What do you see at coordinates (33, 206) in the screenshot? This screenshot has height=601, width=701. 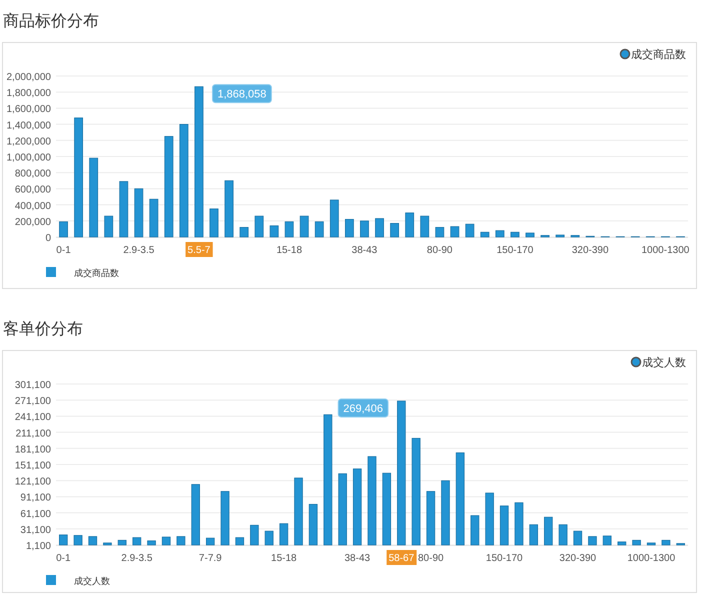 I see `y-tick-label: 400,000` at bounding box center [33, 206].